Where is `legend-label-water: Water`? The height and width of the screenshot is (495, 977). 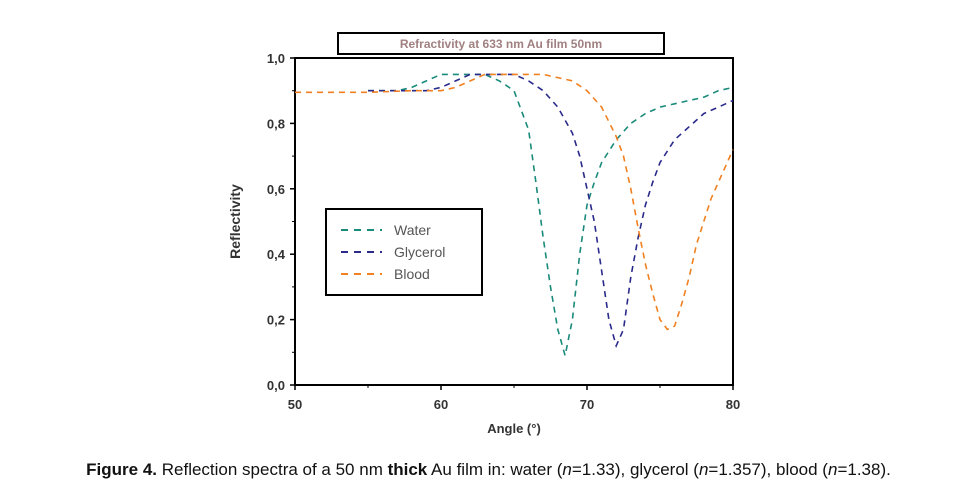
legend-label-water: Water is located at coordinates (412, 230).